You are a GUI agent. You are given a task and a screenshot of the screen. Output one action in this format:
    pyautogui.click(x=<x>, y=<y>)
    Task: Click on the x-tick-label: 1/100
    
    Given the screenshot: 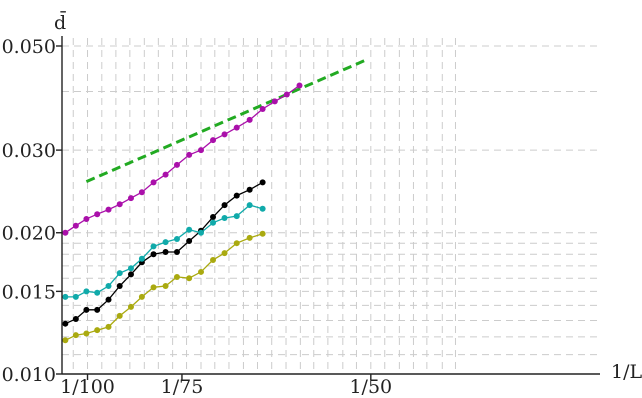 What is the action you would take?
    pyautogui.click(x=87, y=387)
    